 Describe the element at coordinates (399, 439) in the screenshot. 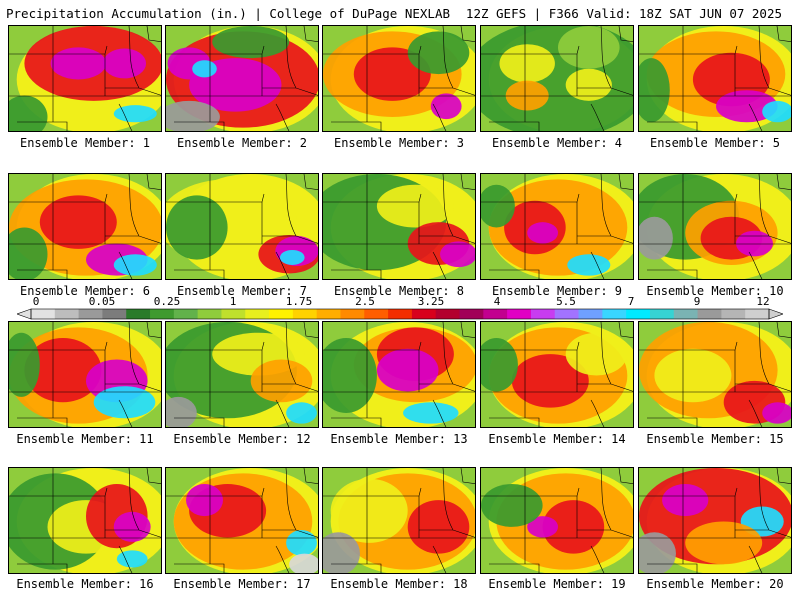

I see `ensemble-member-label: Ensemble Member: 13` at that location.